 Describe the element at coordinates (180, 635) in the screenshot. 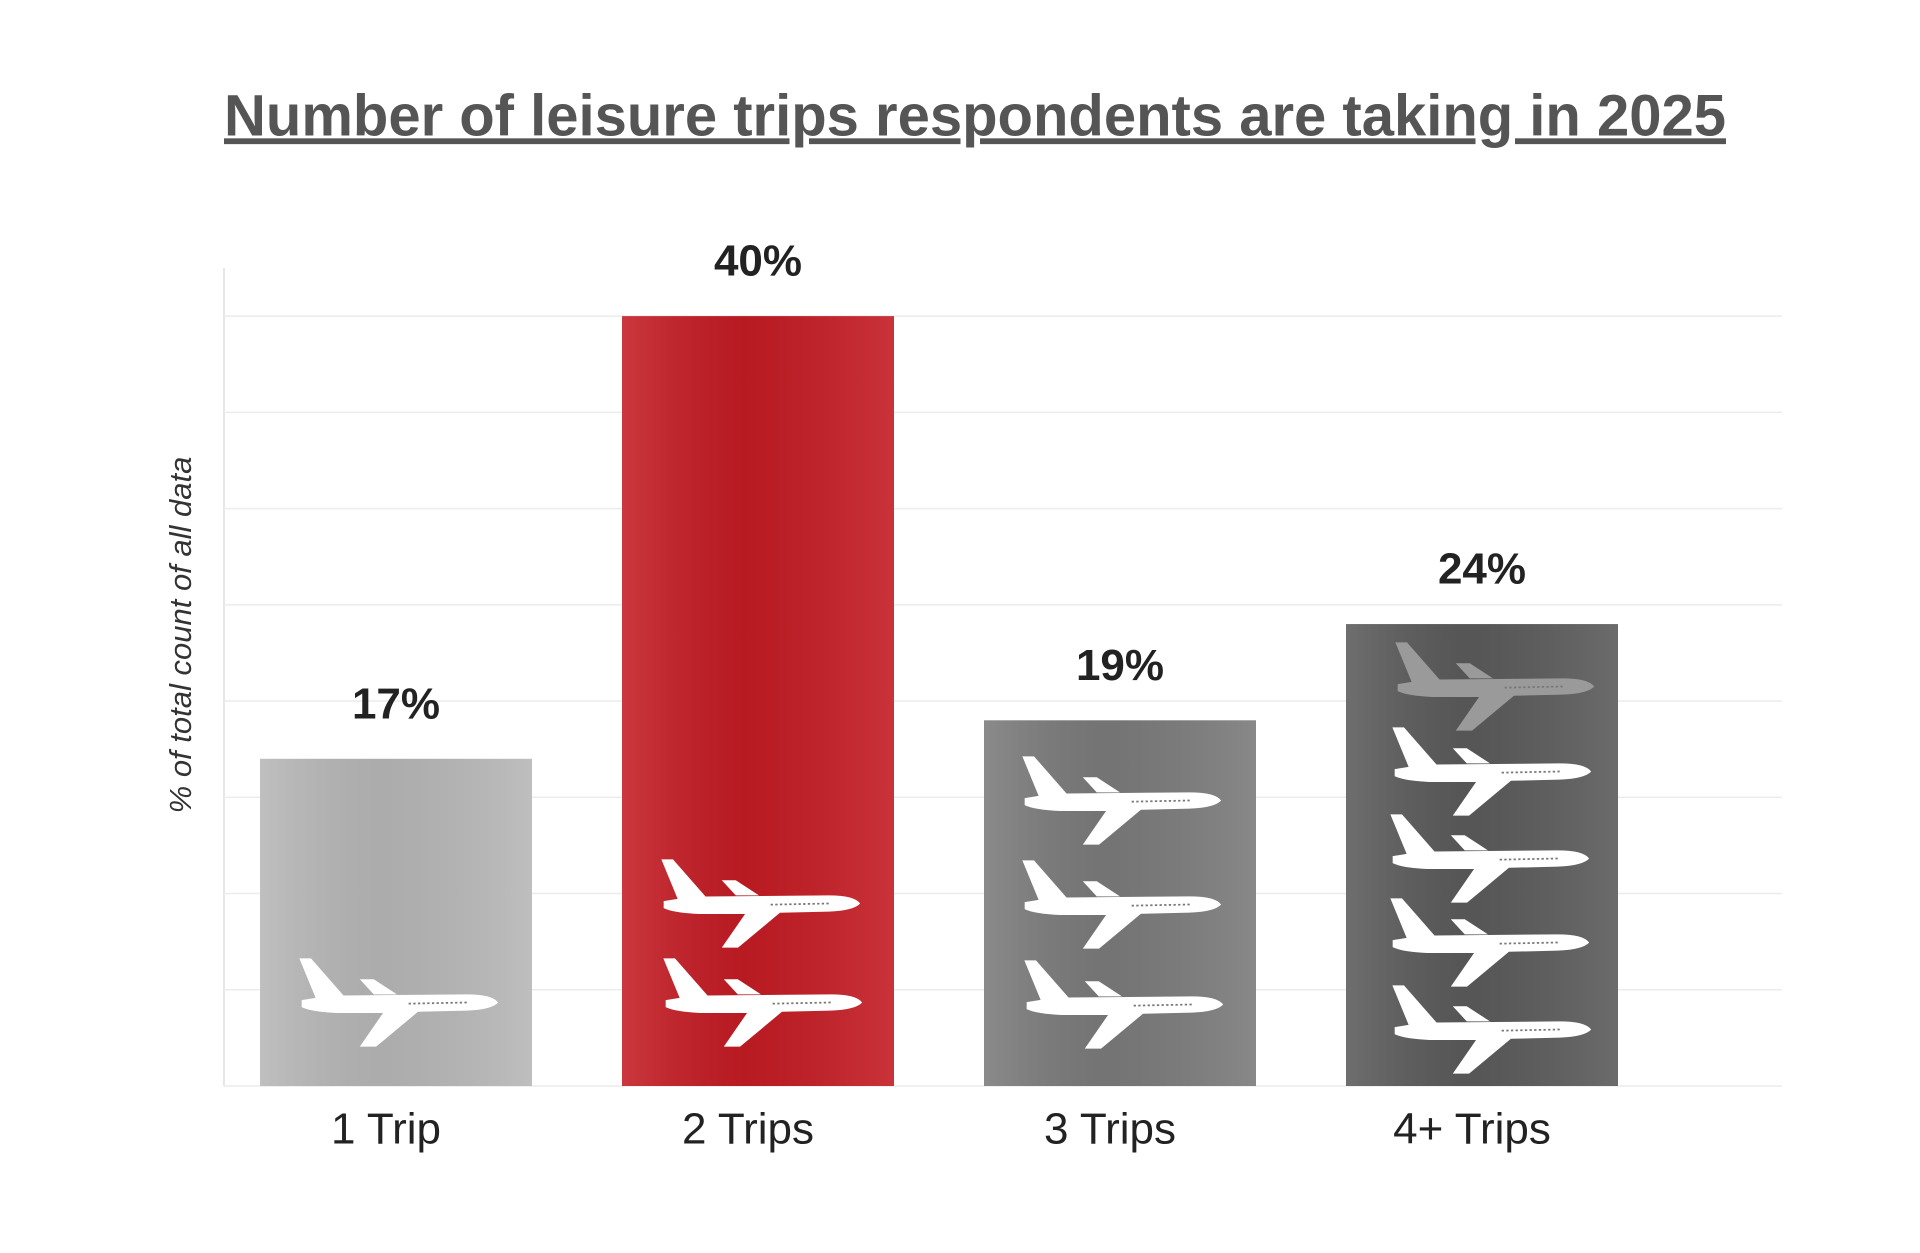

I see `y-axis-label: % of total count of all data` at that location.